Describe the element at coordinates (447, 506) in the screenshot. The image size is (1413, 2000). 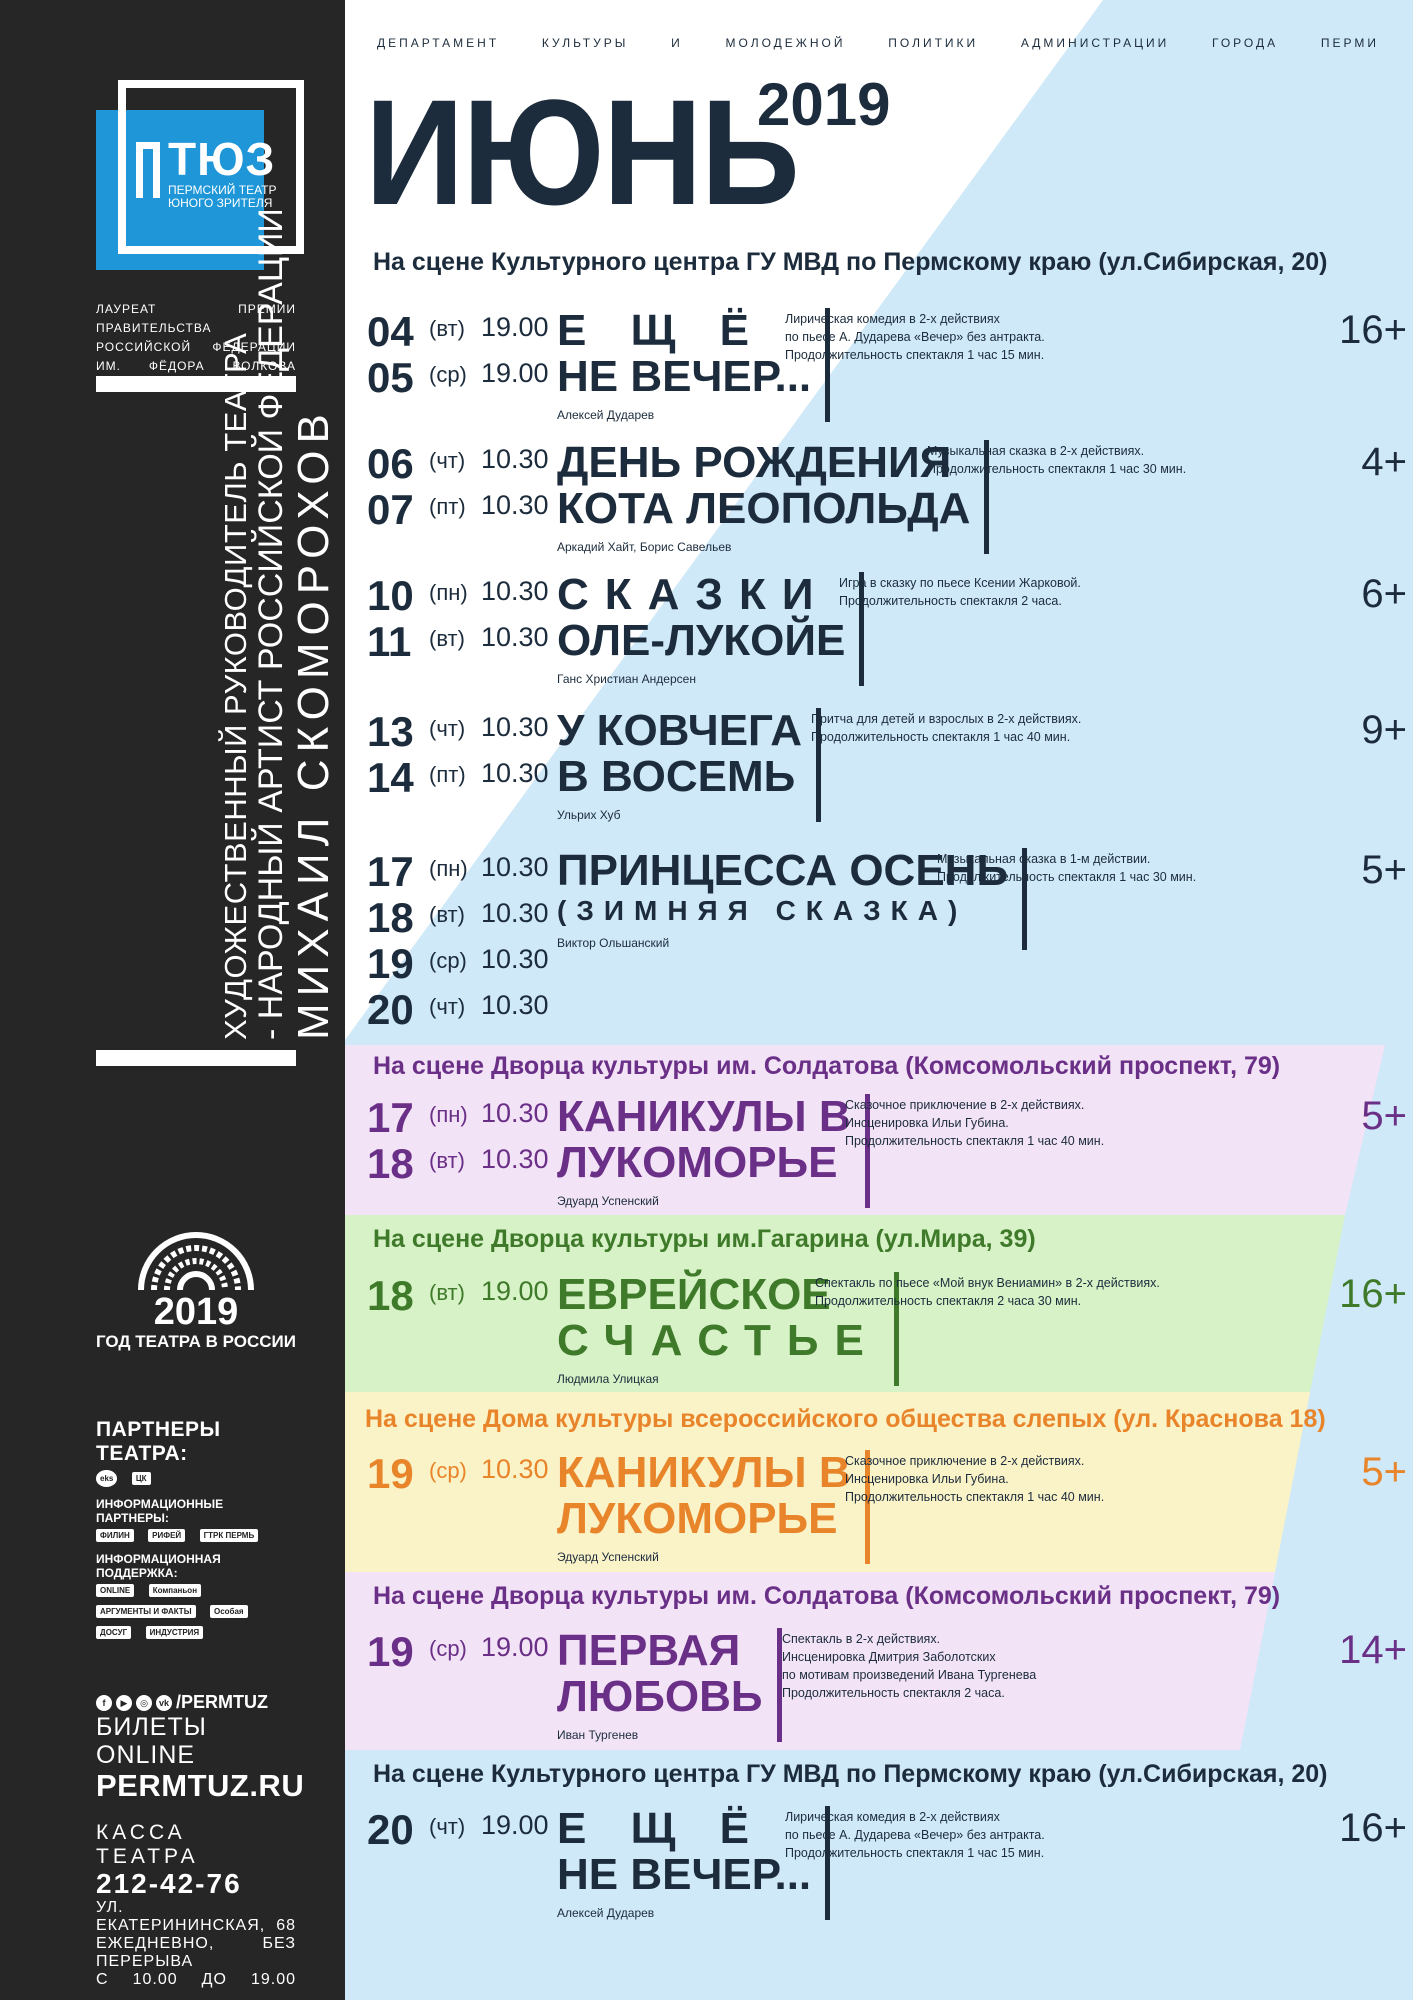
I see `date-weekday: (пт)` at that location.